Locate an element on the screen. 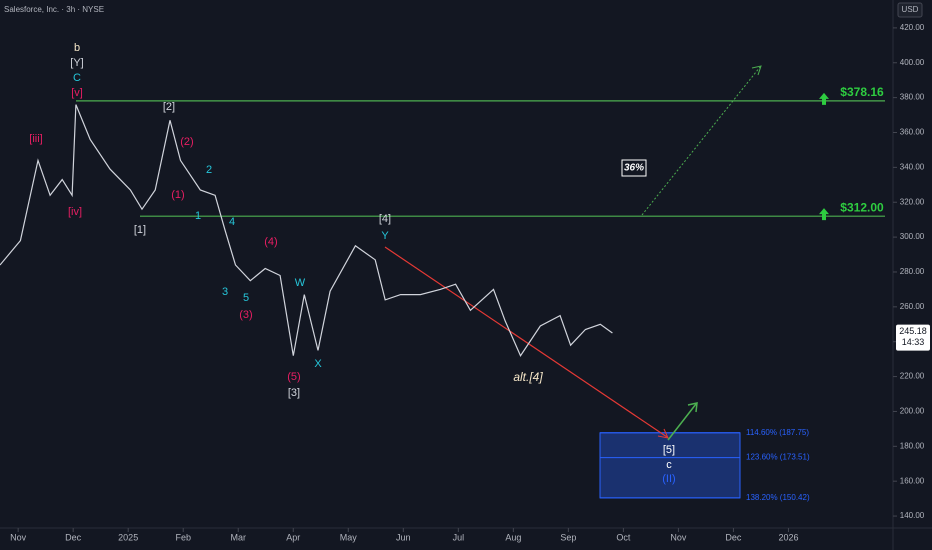 Image resolution: width=932 pixels, height=550 pixels. green-arrow-head is located at coordinates (692, 407).